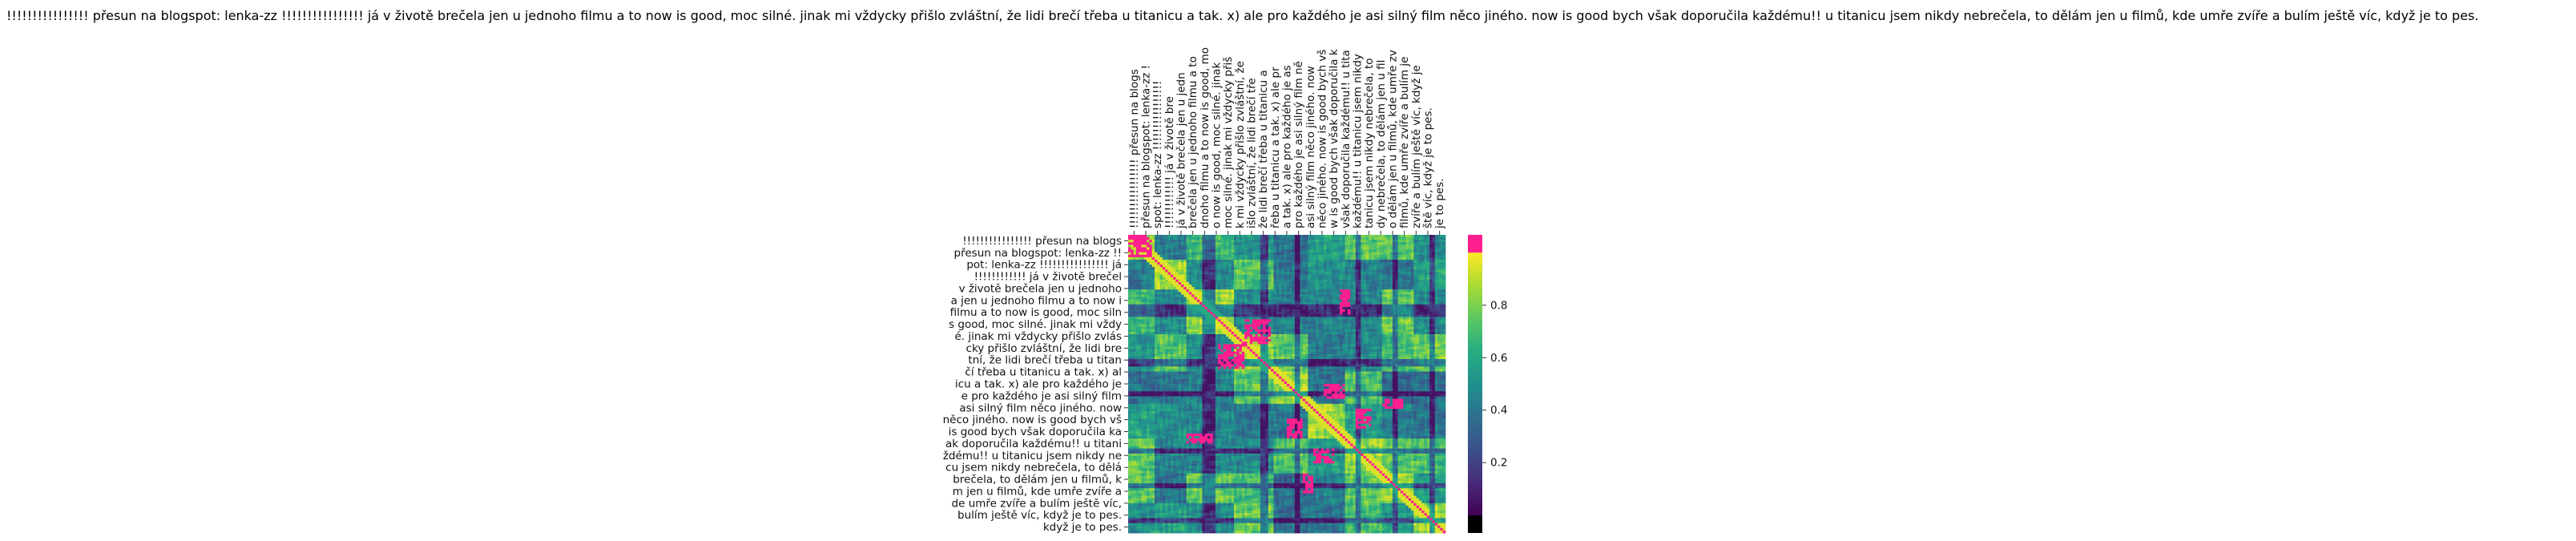  I want to click on heatmap-cells, so click(1287, 384).